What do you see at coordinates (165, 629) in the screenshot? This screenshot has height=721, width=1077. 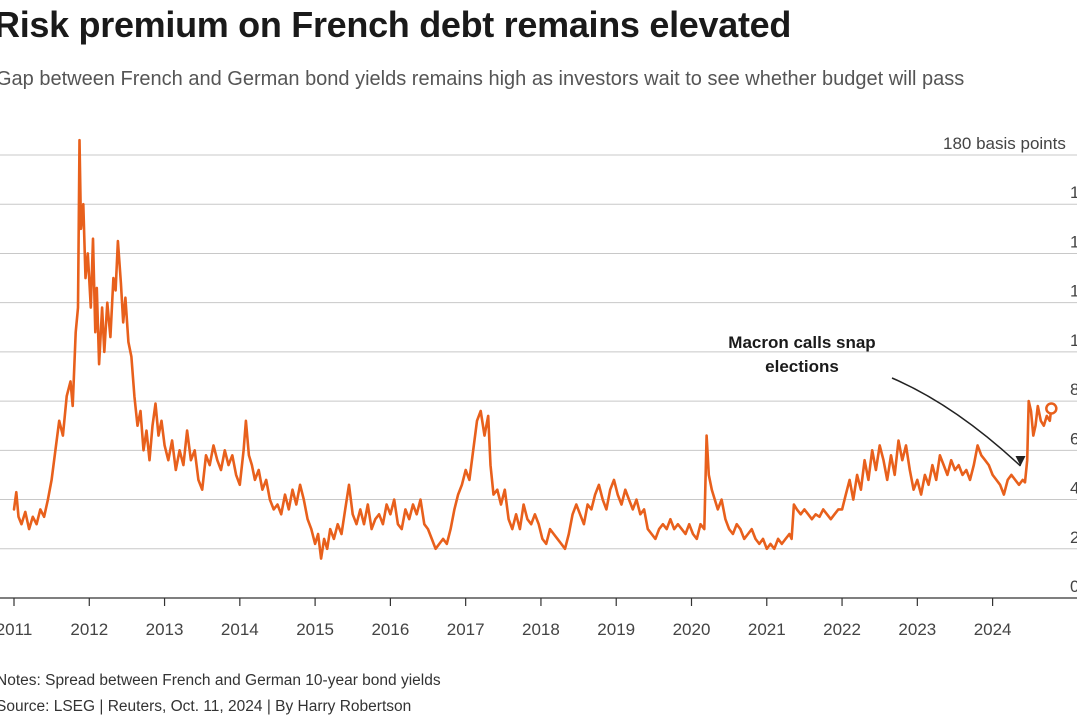 I see `x-tick-label: 2013` at bounding box center [165, 629].